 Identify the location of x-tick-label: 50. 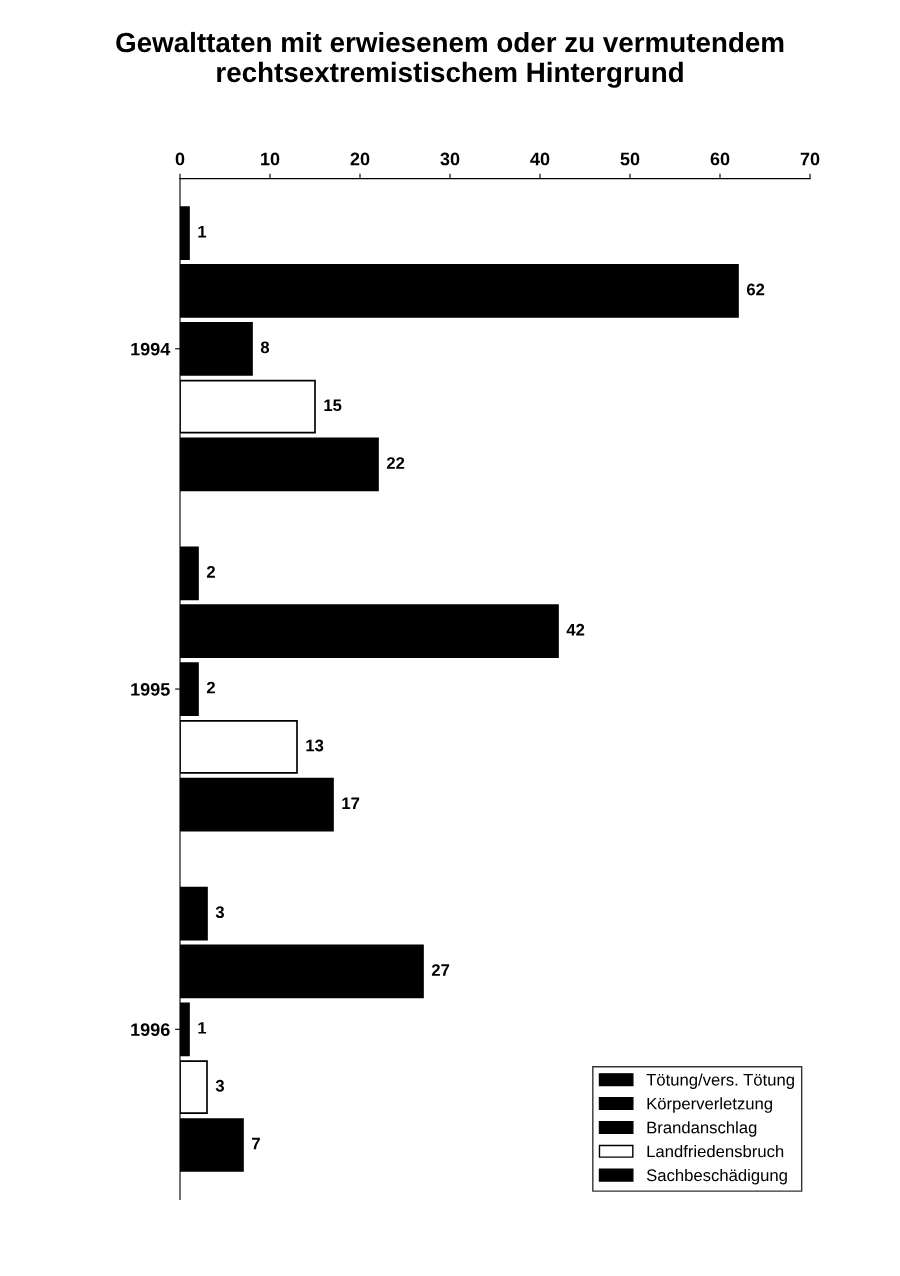
(630, 159).